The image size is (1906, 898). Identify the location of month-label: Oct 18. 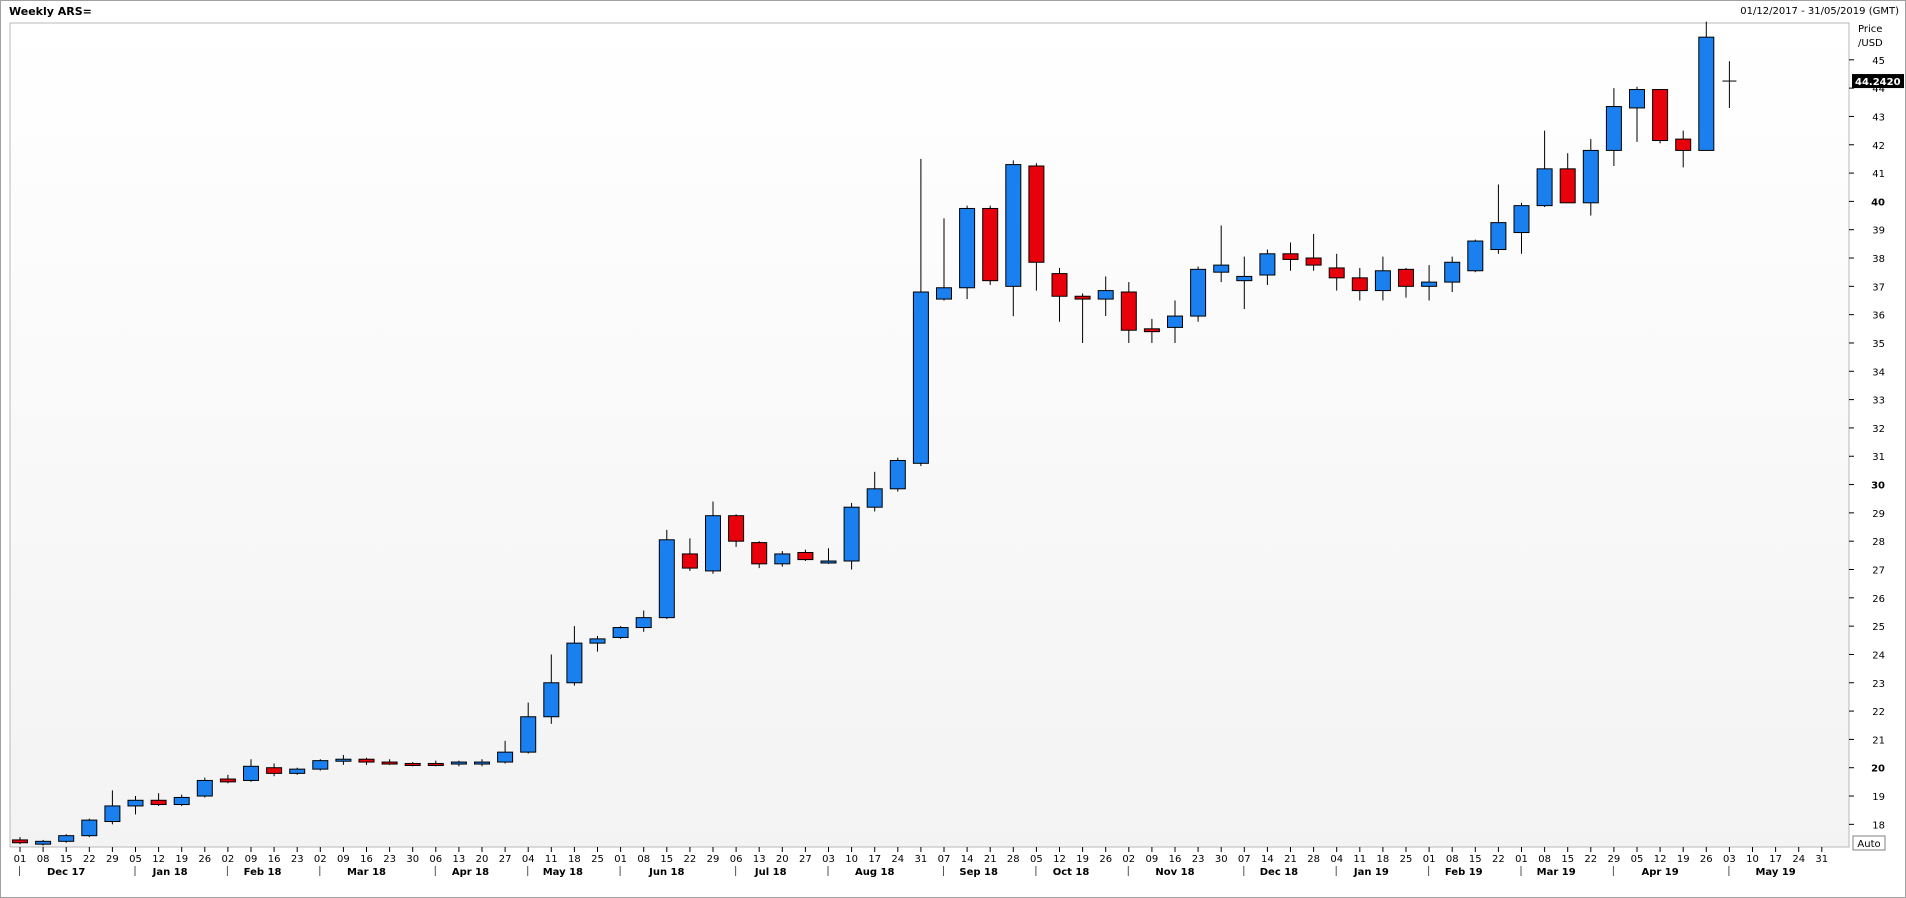
(1071, 872).